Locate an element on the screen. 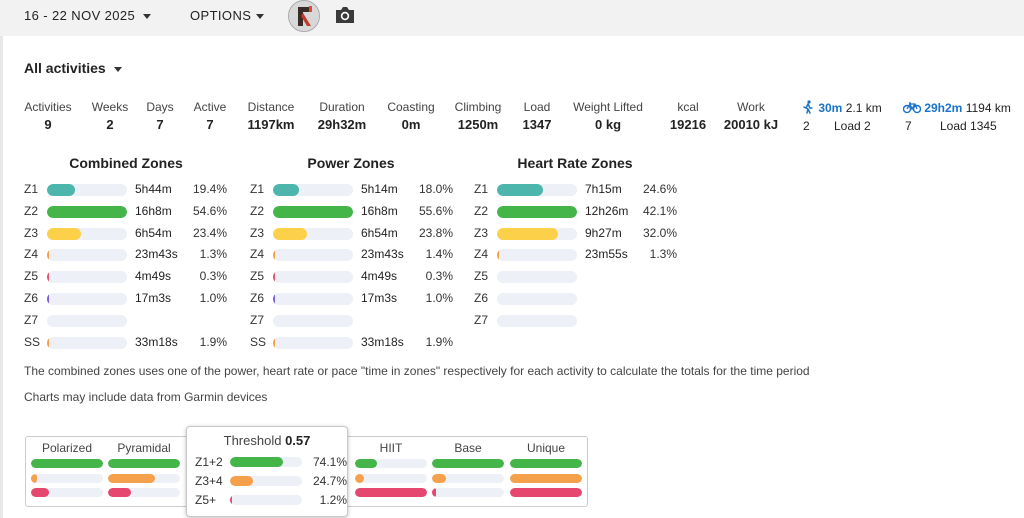  sport-load: Load 2 is located at coordinates (852, 126).